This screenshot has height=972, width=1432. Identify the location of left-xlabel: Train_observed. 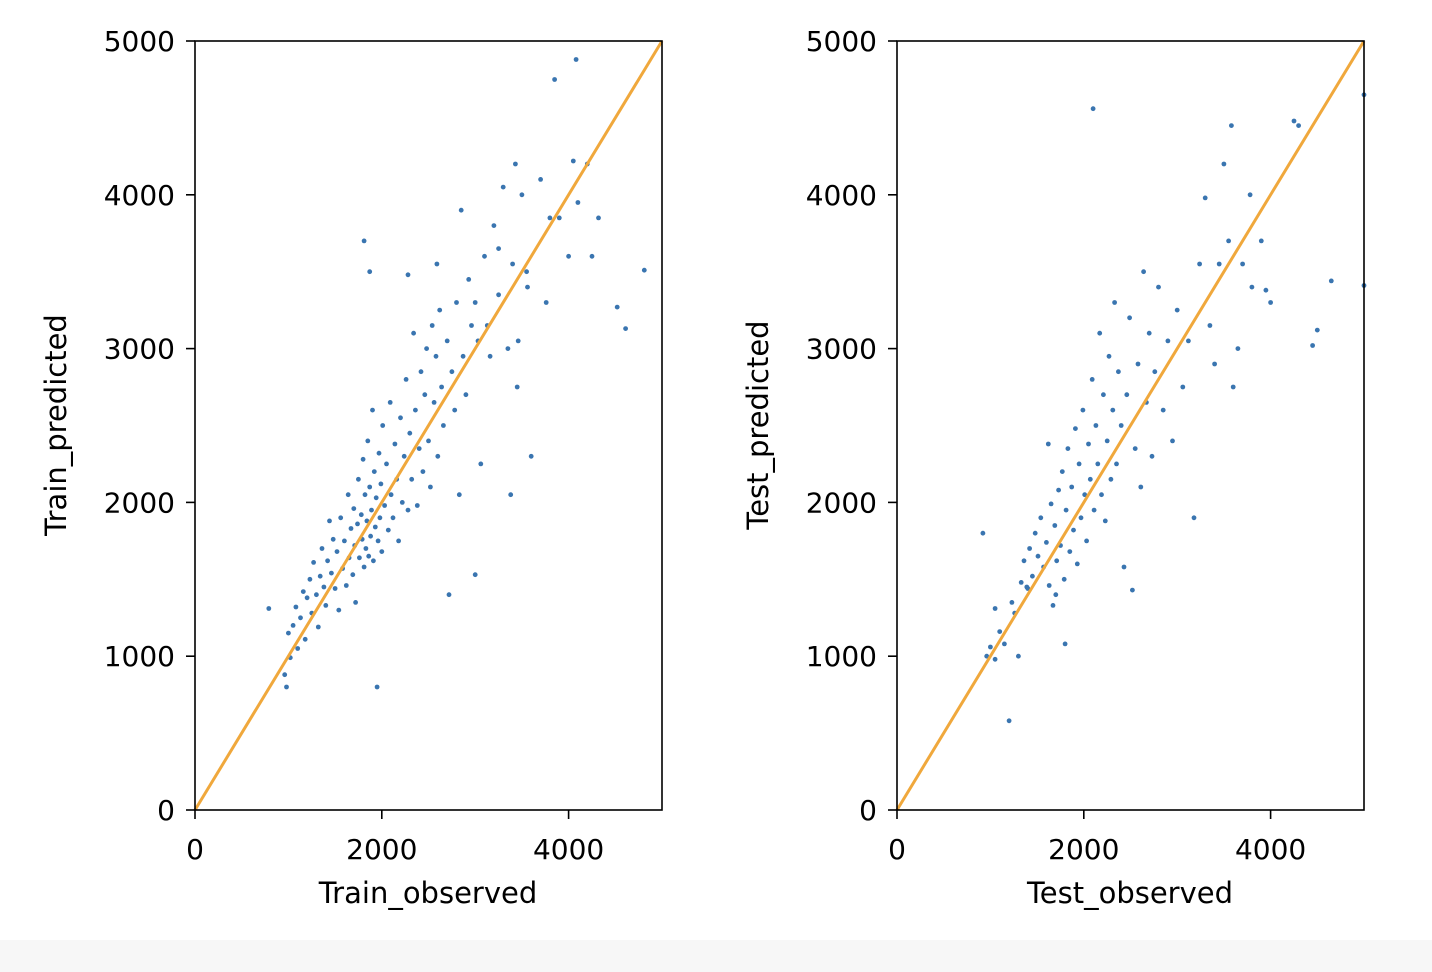
(428, 893).